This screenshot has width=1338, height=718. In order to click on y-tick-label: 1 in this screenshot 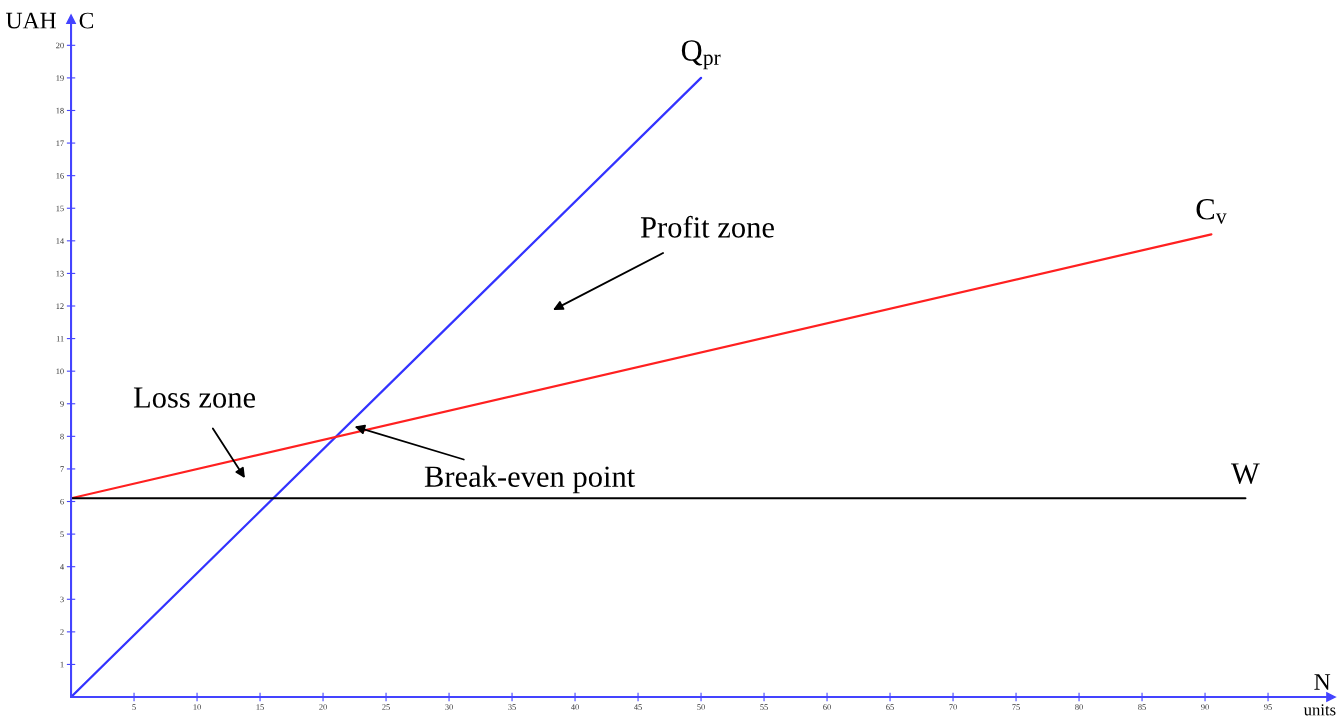, I will do `click(62, 664)`.